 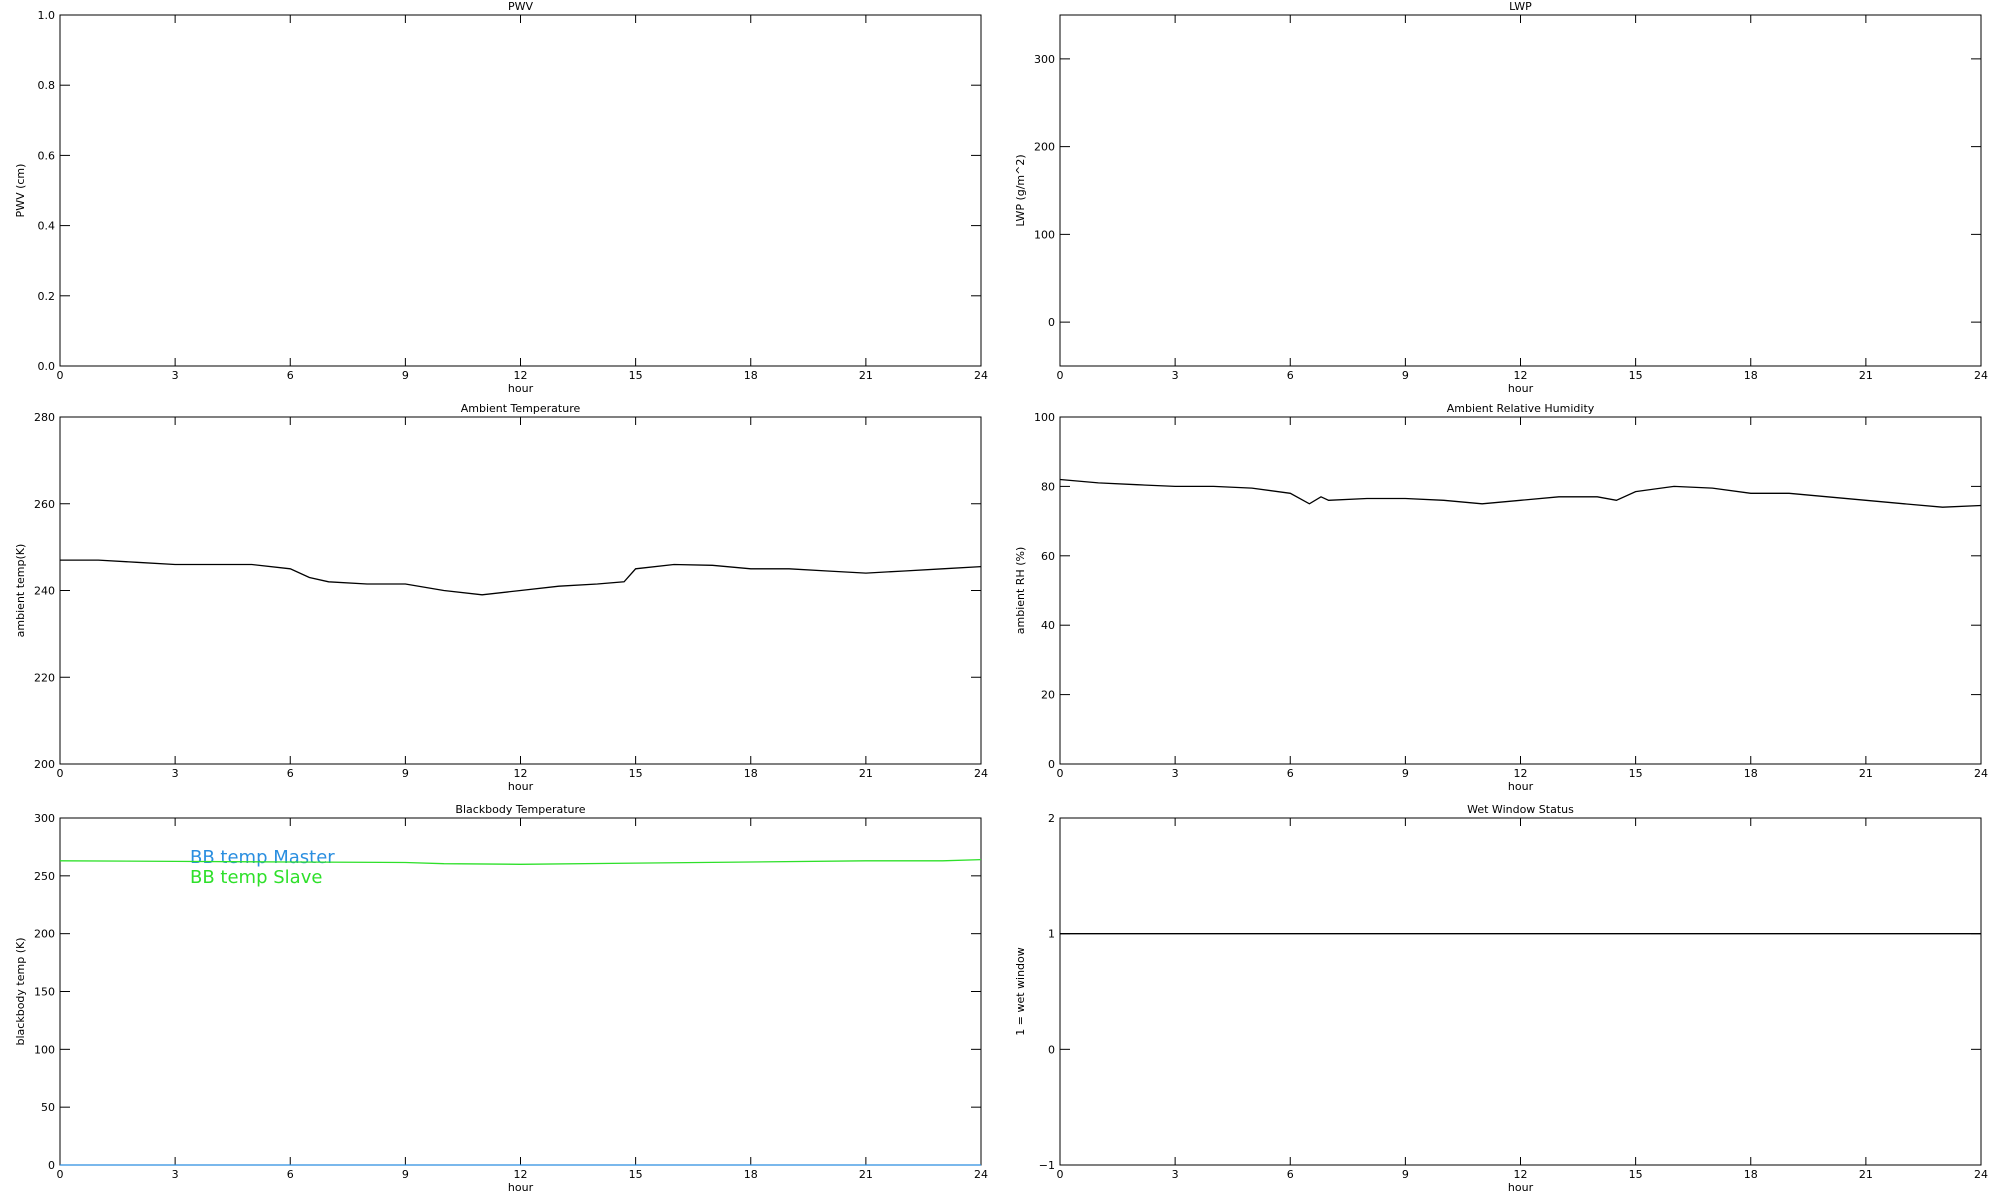 I want to click on y-axis-label: ambient RH (%), so click(x=1020, y=591).